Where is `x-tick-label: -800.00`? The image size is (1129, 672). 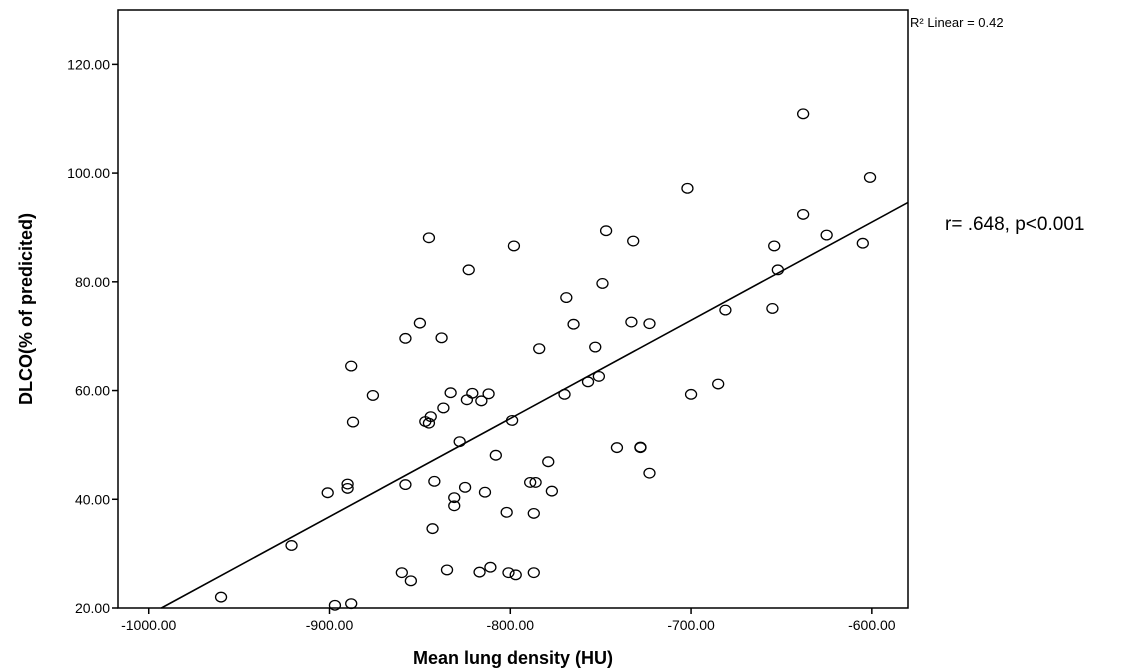 x-tick-label: -800.00 is located at coordinates (511, 625).